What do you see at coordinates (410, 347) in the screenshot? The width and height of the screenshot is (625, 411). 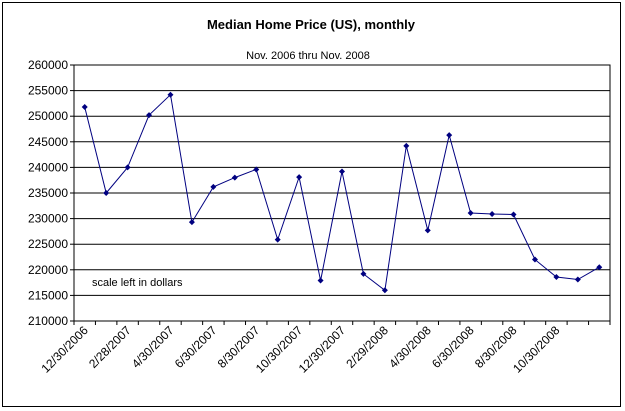 I see `x-tick-label: 4/30/2008` at bounding box center [410, 347].